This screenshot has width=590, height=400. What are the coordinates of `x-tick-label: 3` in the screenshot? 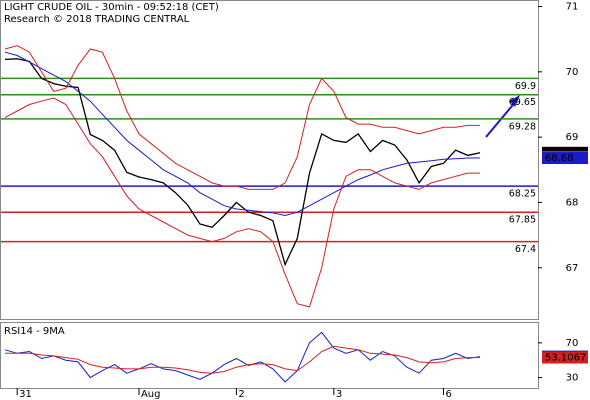 It's located at (339, 394).